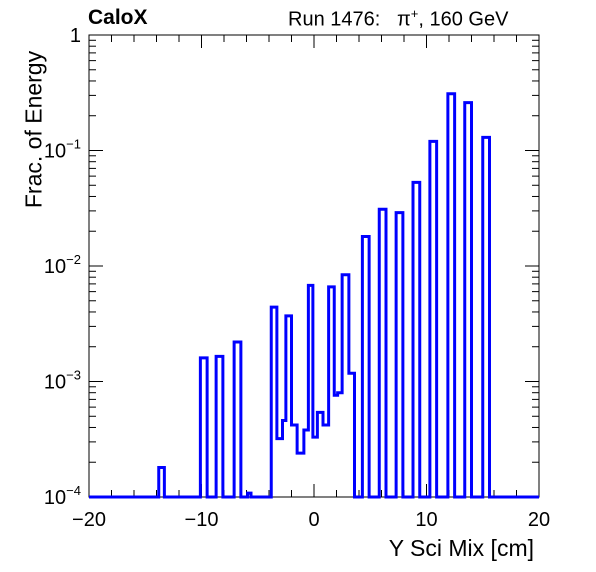  Describe the element at coordinates (426, 520) in the screenshot. I see `x-tick-label: 10` at that location.